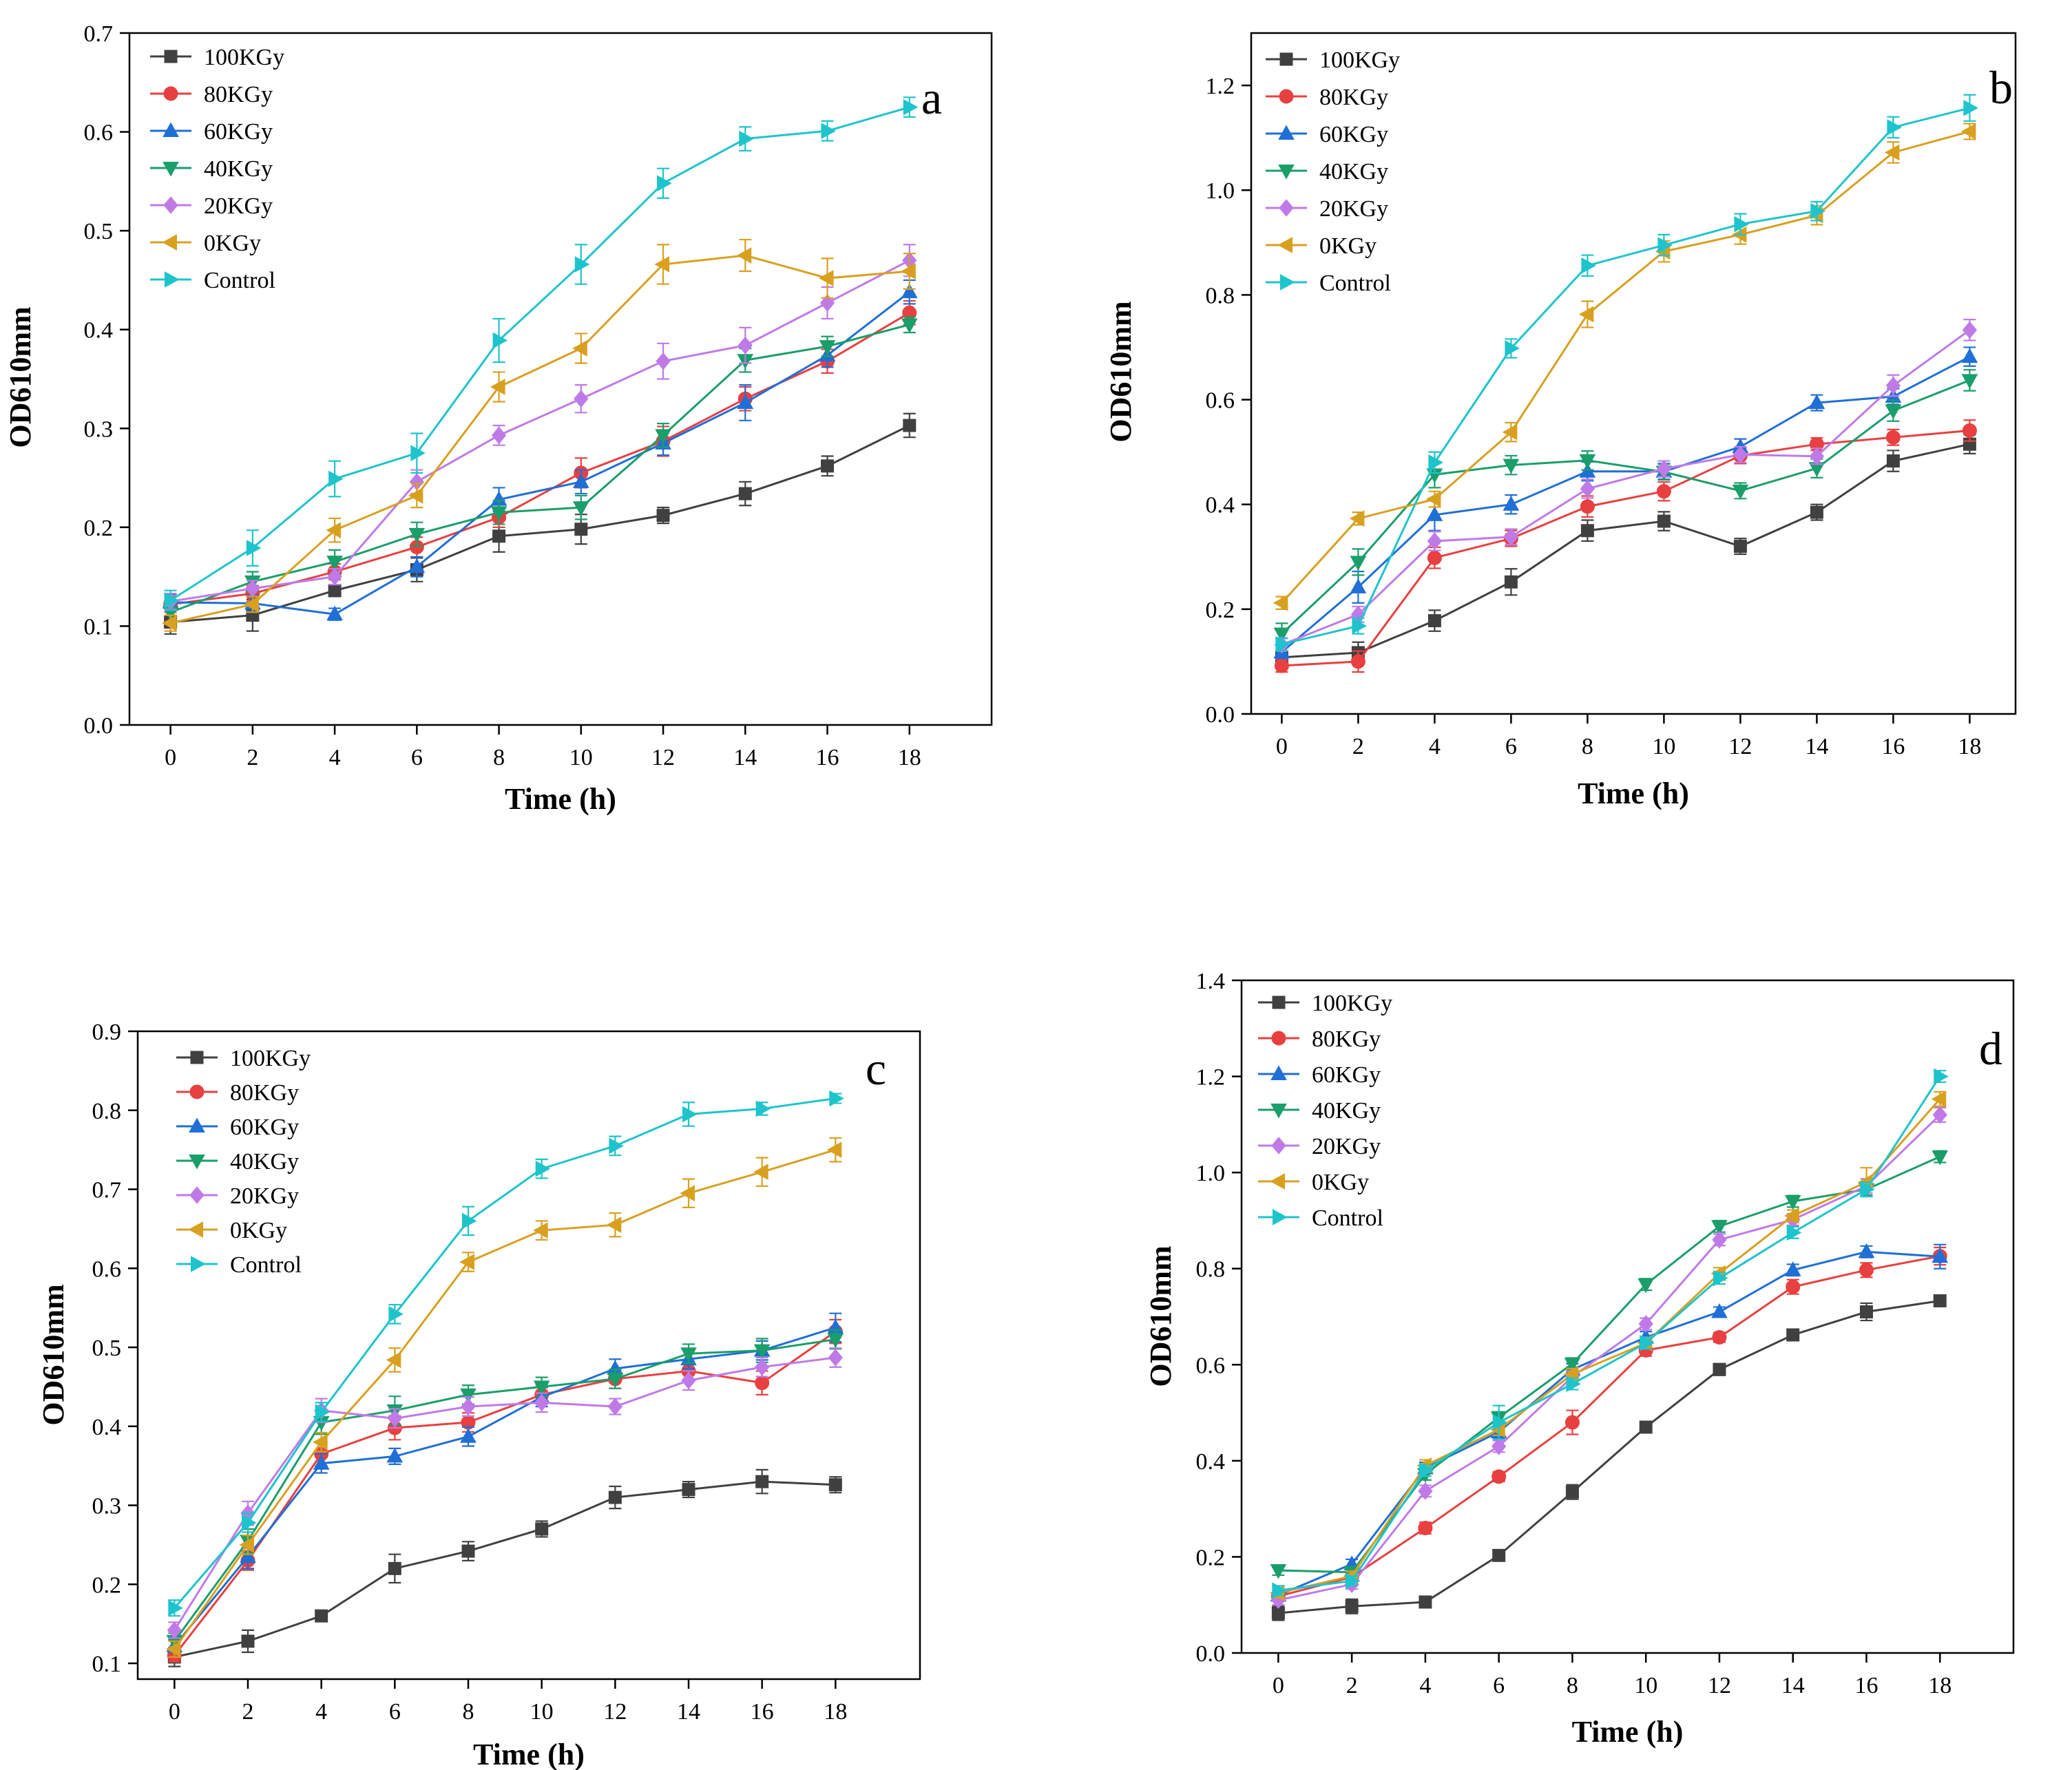 This screenshot has height=1770, width=2072. I want to click on y-tick-label: 0.9, so click(107, 1032).